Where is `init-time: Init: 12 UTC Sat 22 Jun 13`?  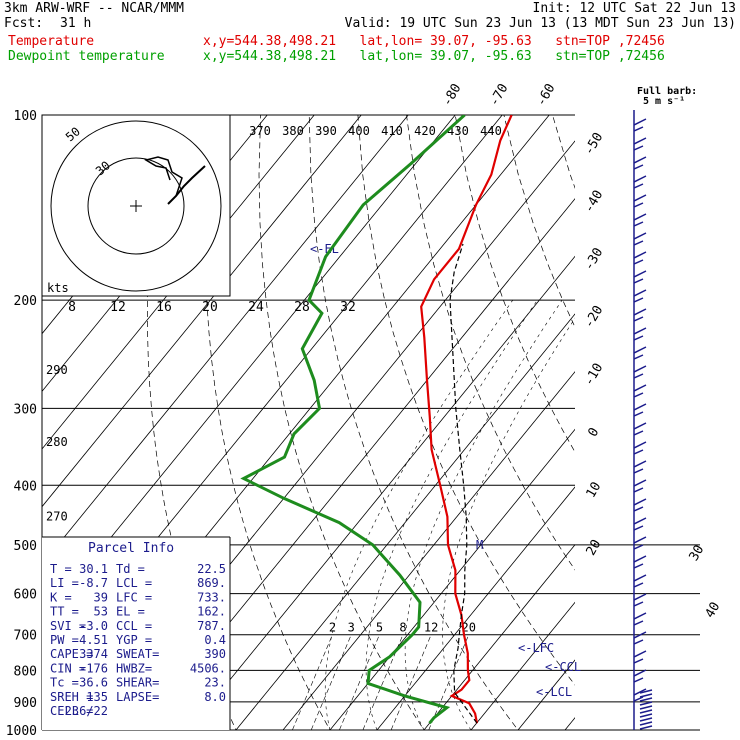 init-time: Init: 12 UTC Sat 22 Jun 13 is located at coordinates (634, 8).